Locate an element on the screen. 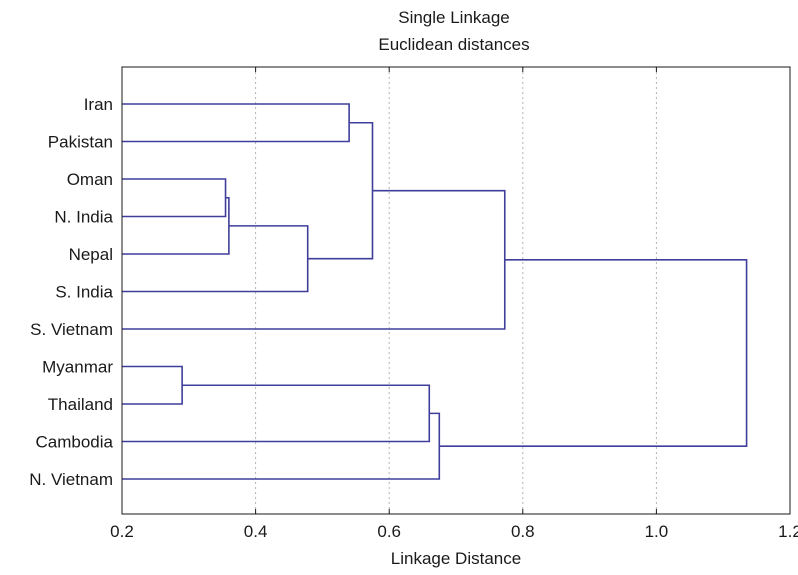 The width and height of the screenshot is (798, 575). x-tick-label: 0.2 is located at coordinates (122, 531).